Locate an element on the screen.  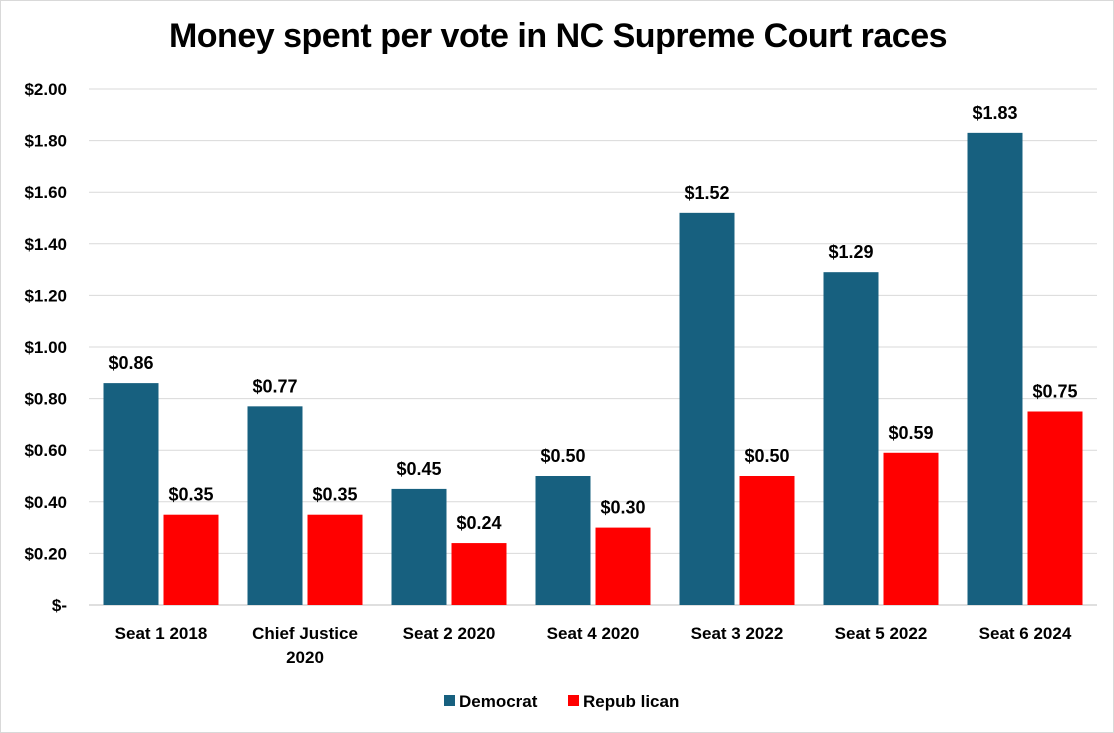
data-label: $0.75 is located at coordinates (1054, 392).